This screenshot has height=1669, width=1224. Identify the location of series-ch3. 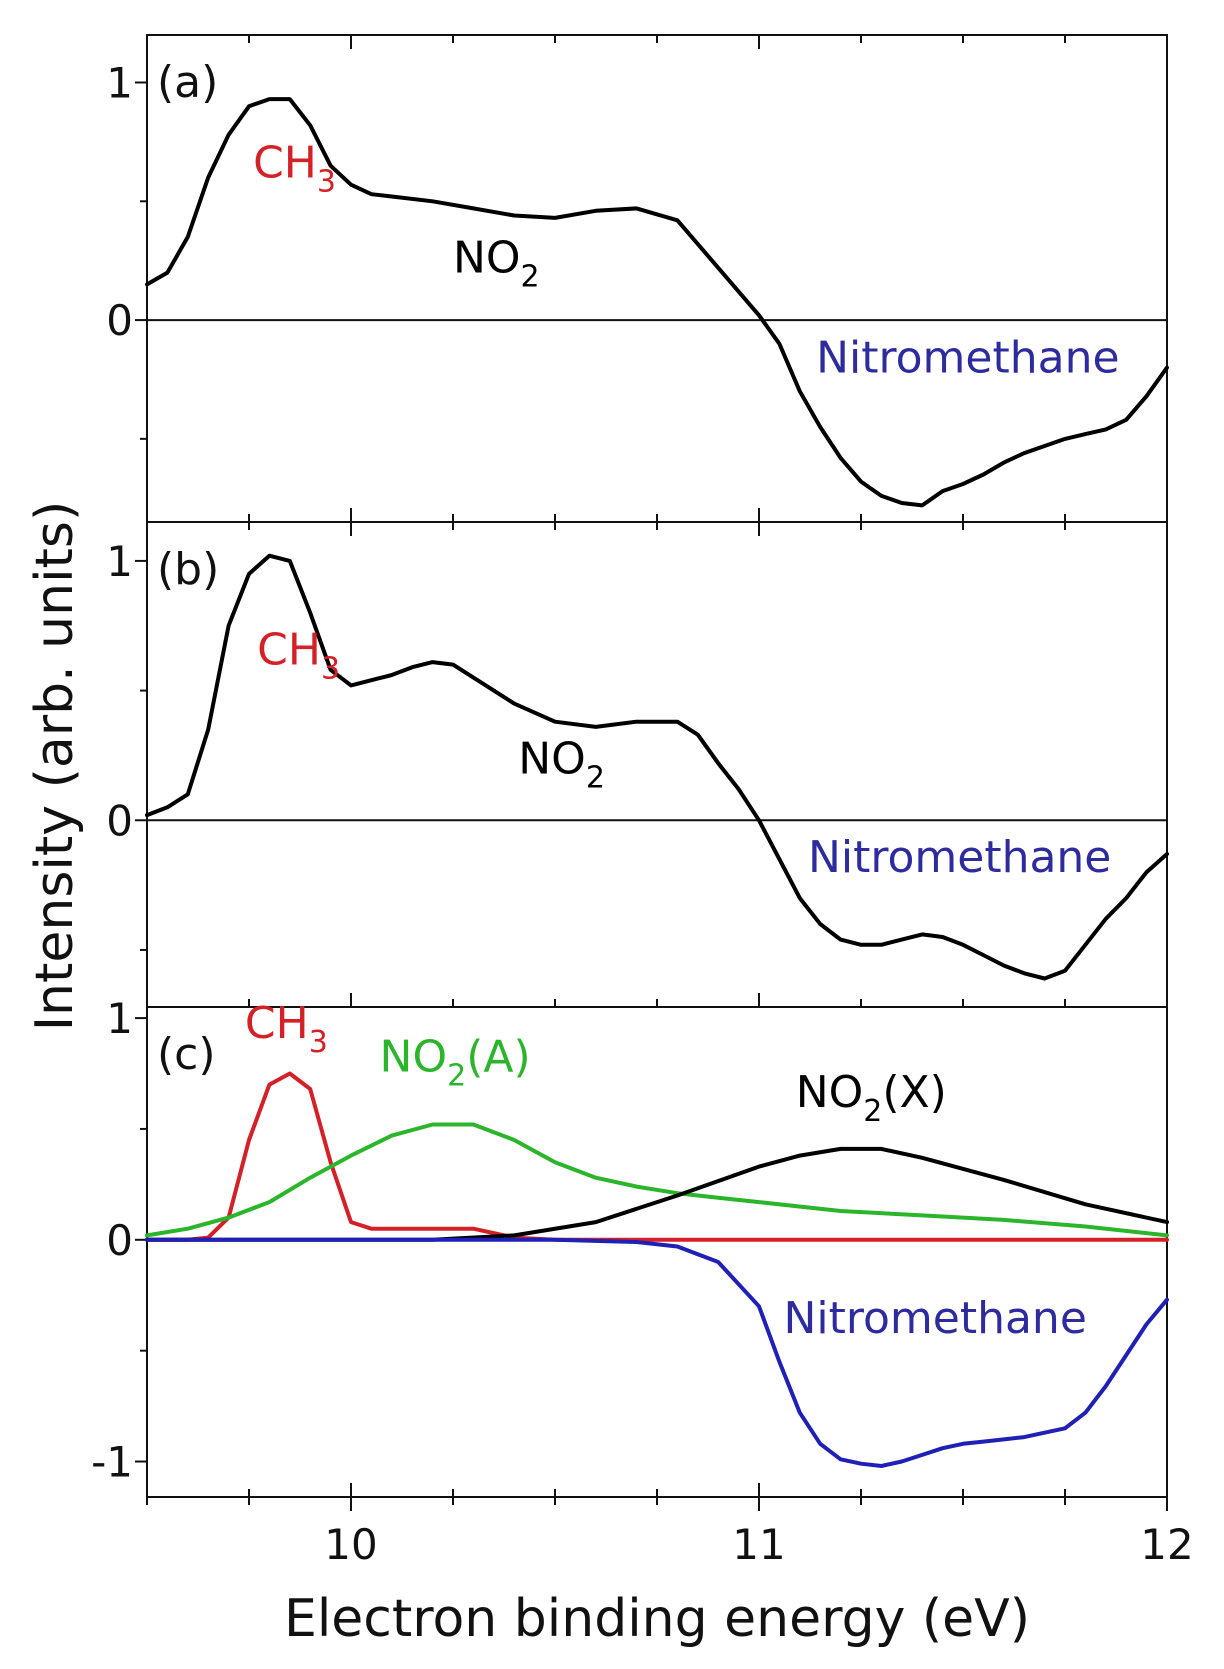
(657, 1156).